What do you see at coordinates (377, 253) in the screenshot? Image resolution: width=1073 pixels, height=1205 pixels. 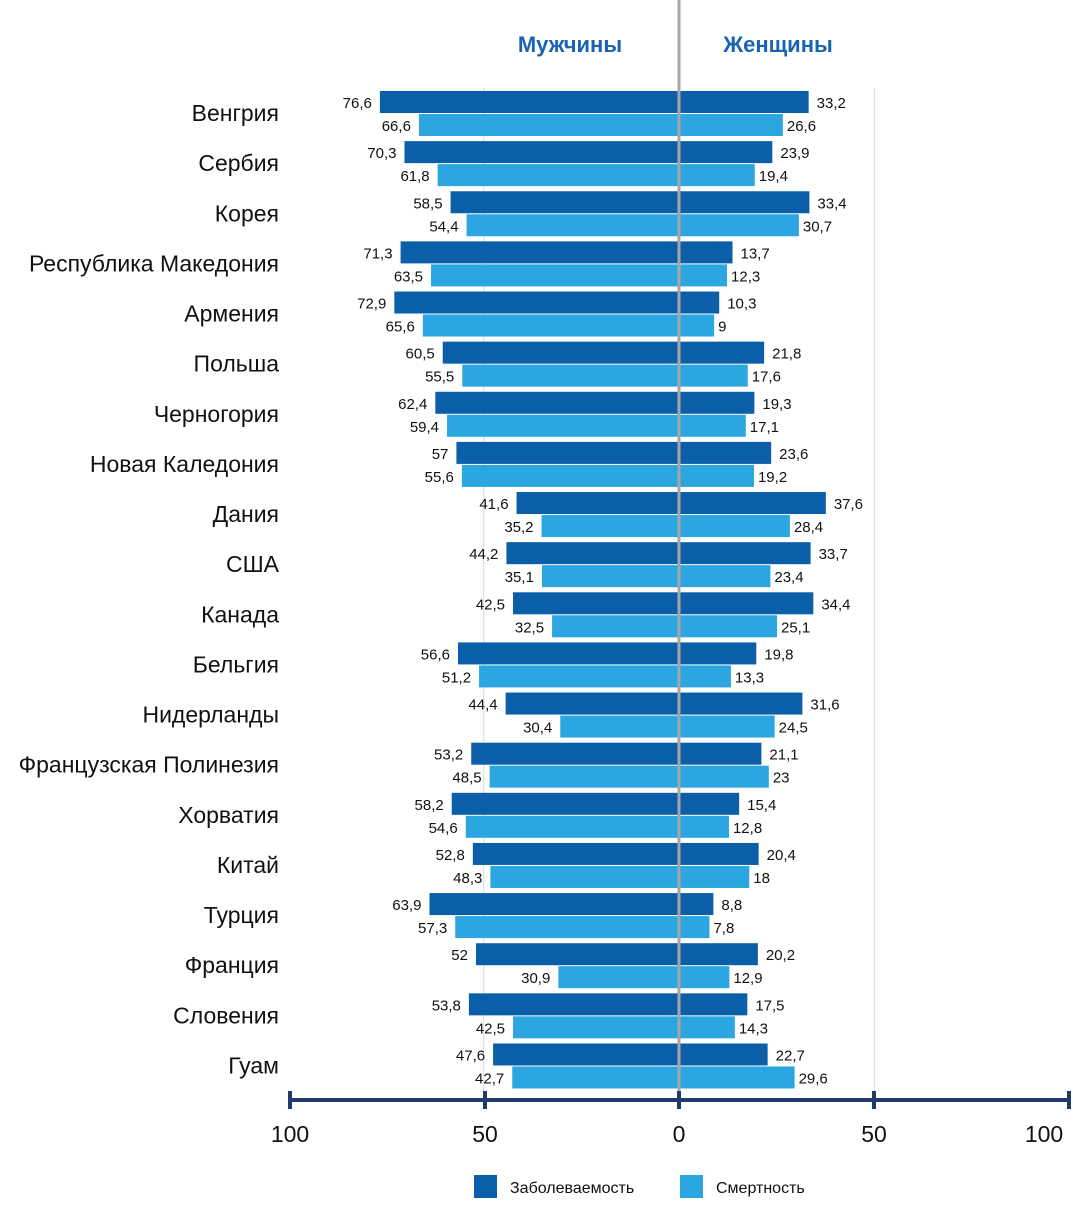 I see `data-label: 71,3` at bounding box center [377, 253].